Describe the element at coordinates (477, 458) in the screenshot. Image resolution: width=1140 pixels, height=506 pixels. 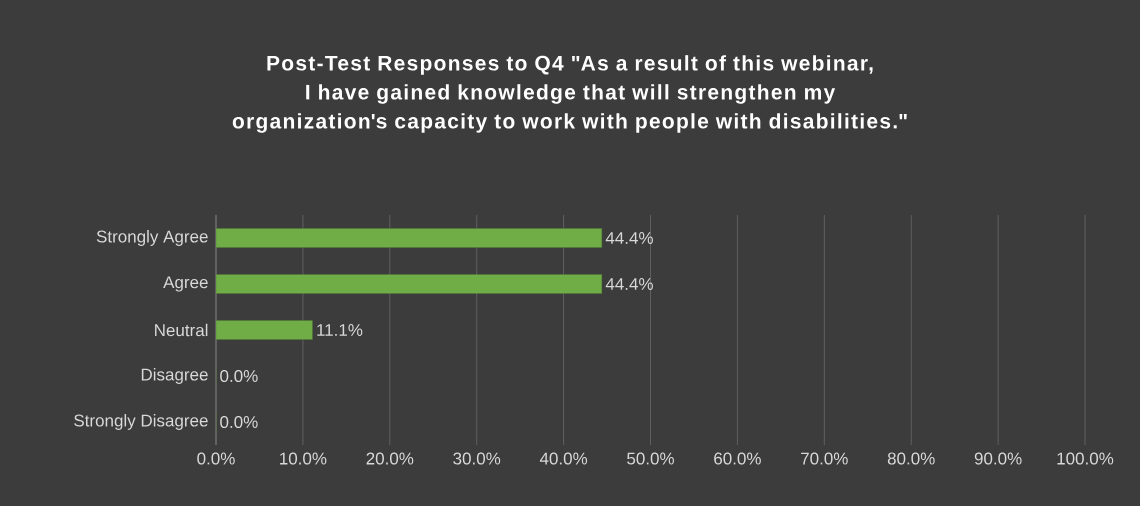
I see `x-tick-label: 30.0%` at that location.